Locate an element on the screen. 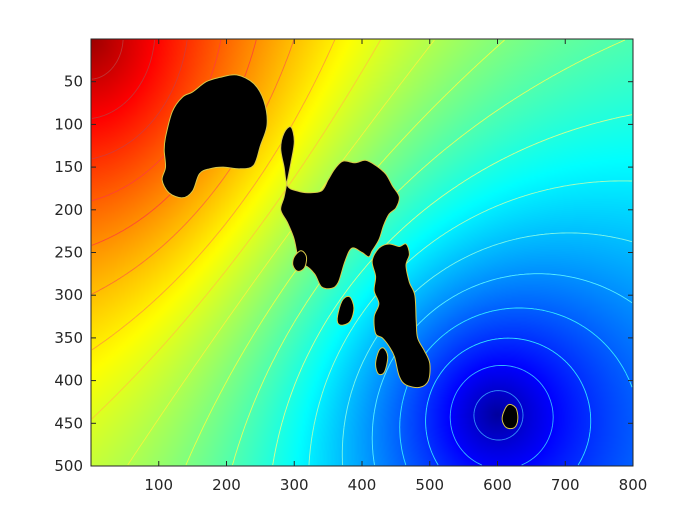  x-tick-label: 300 is located at coordinates (294, 485).